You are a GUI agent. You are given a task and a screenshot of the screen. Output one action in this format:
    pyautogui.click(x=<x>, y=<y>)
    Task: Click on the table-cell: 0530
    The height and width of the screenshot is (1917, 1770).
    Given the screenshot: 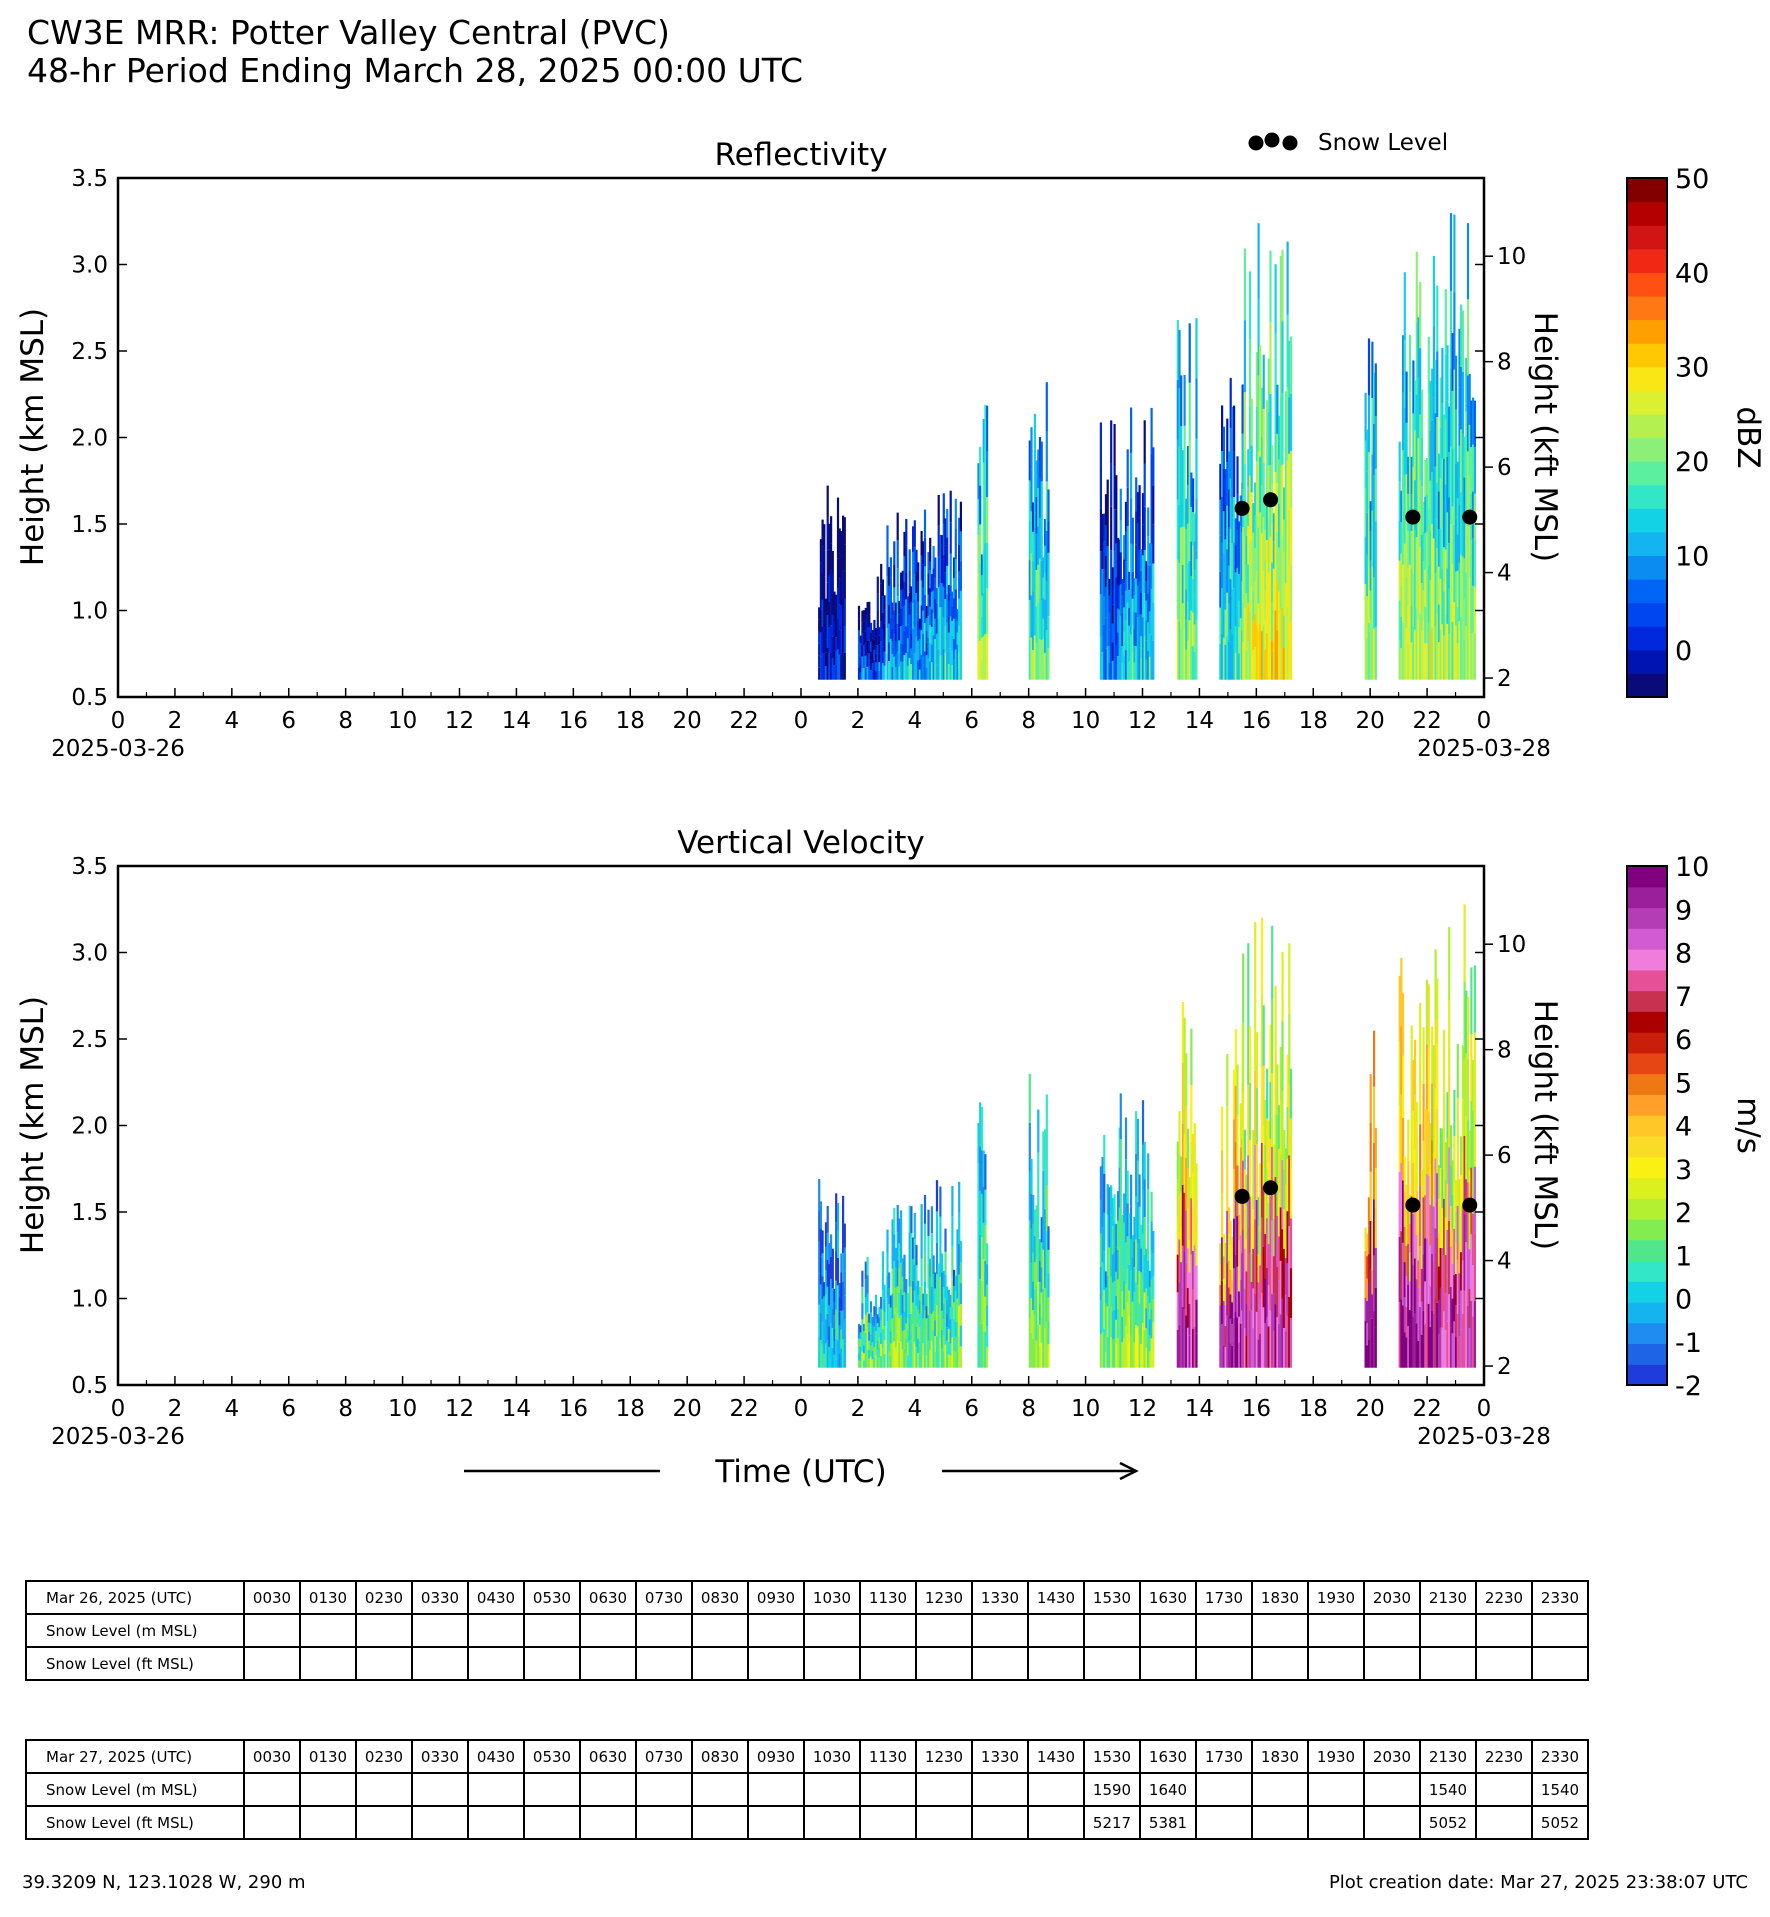 What is the action you would take?
    pyautogui.click(x=552, y=1756)
    